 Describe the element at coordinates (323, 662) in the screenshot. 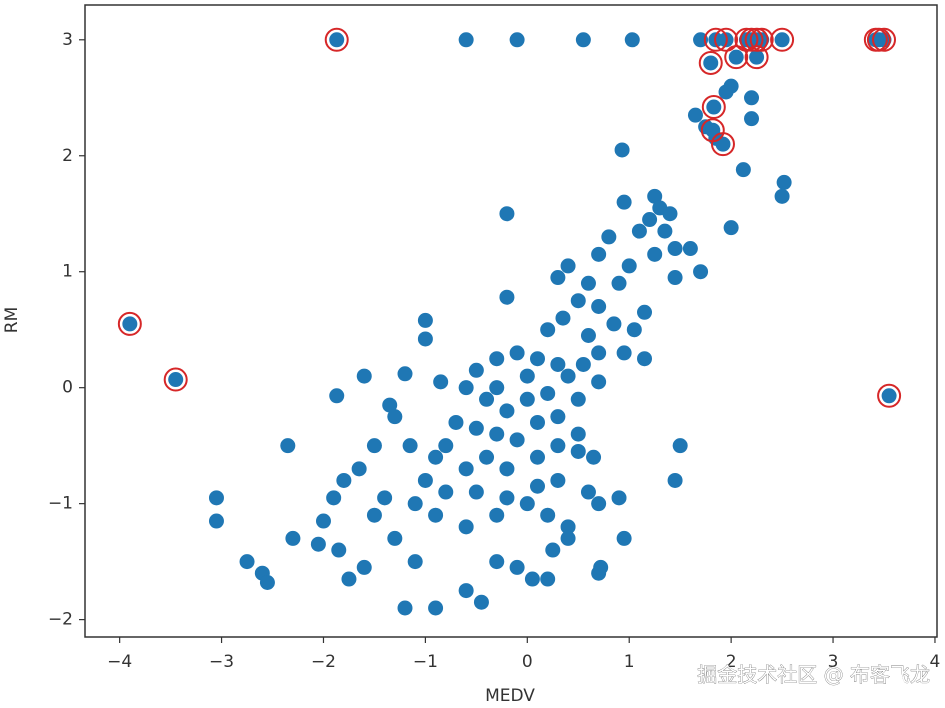

I see `x-tick-label: −2` at that location.